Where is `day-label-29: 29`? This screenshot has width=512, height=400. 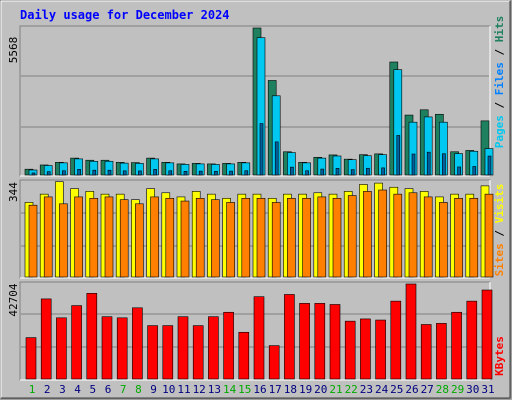 day-label-29: 29 is located at coordinates (457, 389).